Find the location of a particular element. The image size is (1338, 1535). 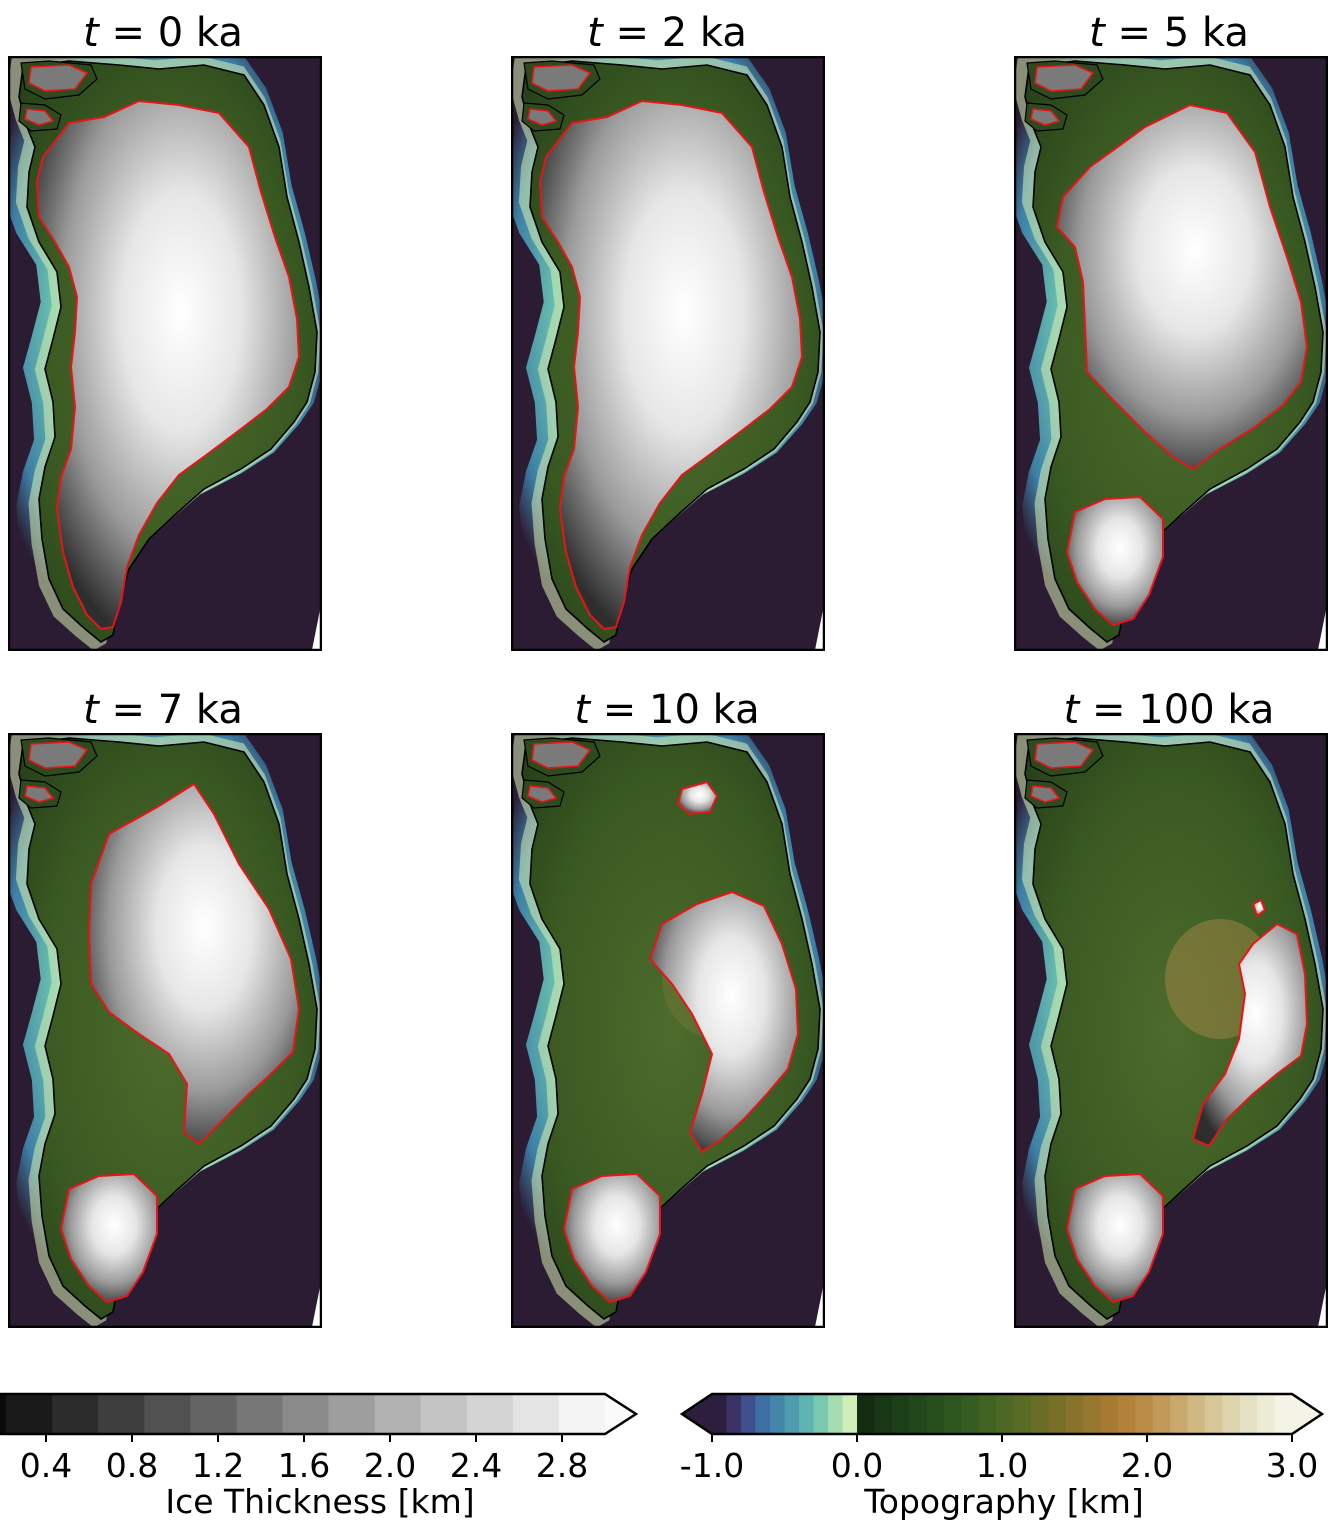

ice-colorbar-tick-label: 2.8 is located at coordinates (562, 1465).